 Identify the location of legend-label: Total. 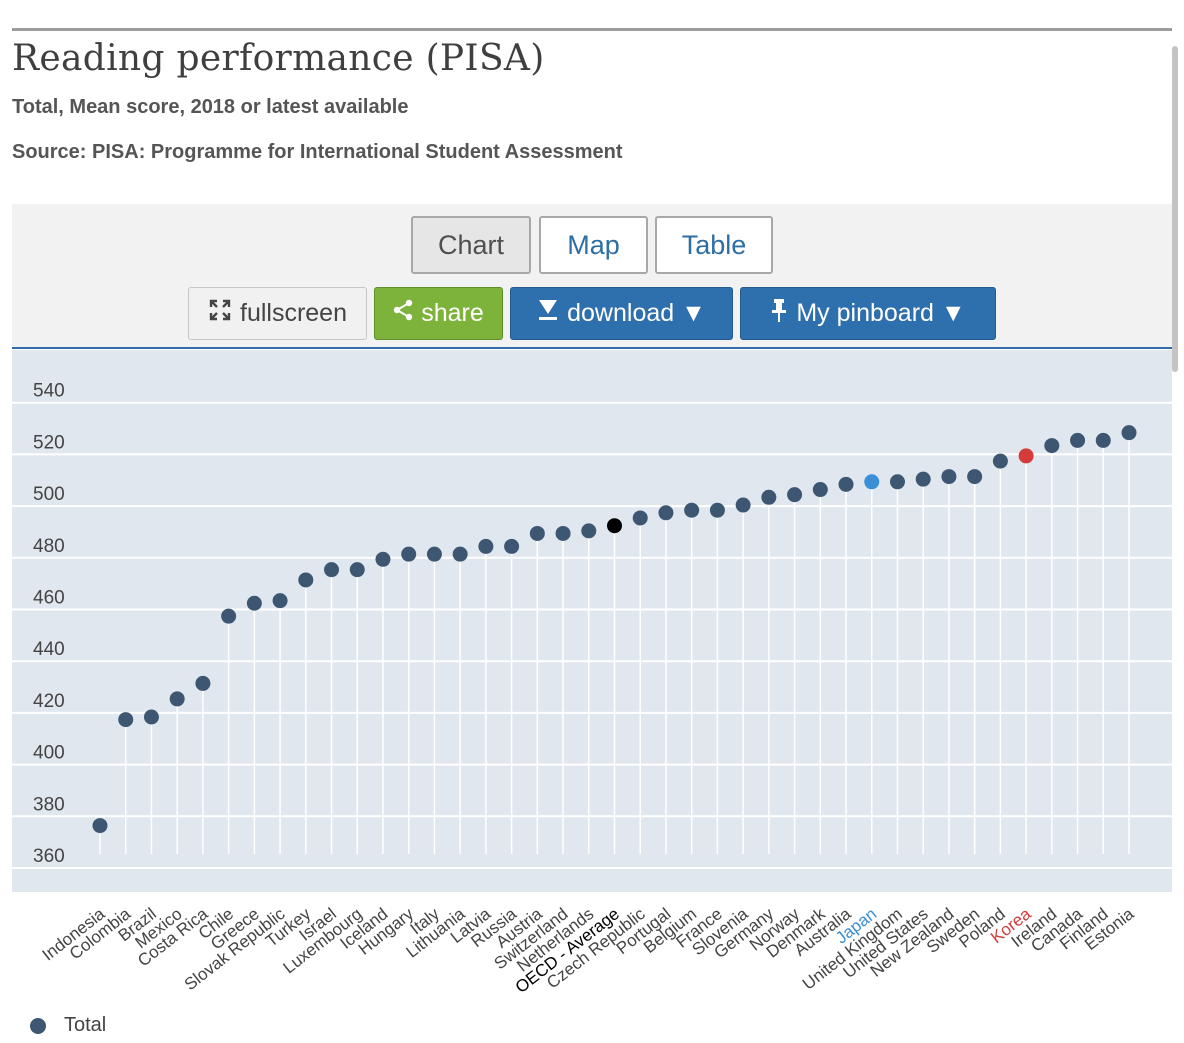
(85, 1025).